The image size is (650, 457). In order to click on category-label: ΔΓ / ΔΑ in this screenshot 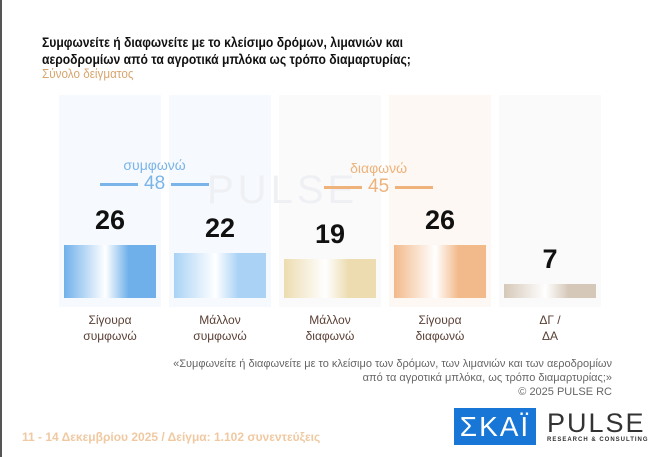, I will do `click(550, 328)`.